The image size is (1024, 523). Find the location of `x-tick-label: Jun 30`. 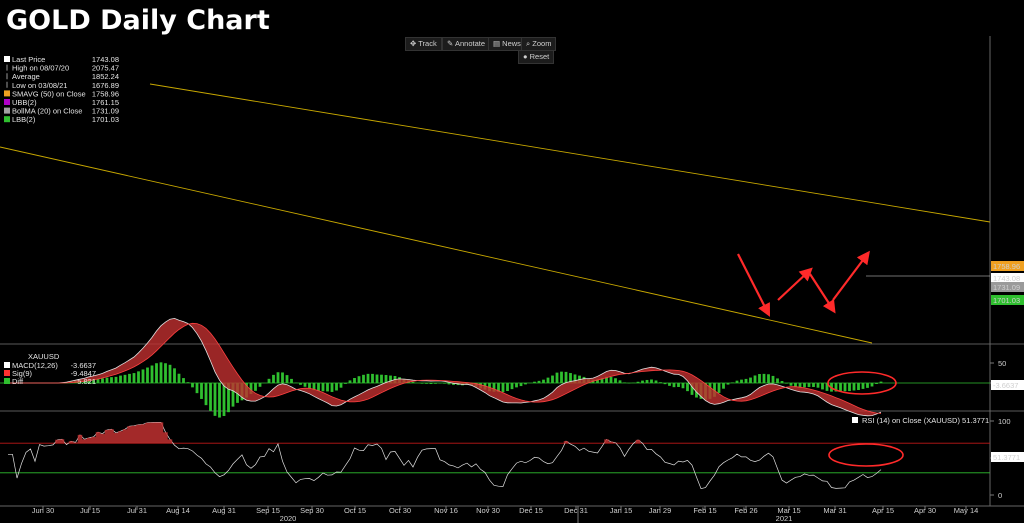

x-tick-label: Jun 30 is located at coordinates (43, 510).